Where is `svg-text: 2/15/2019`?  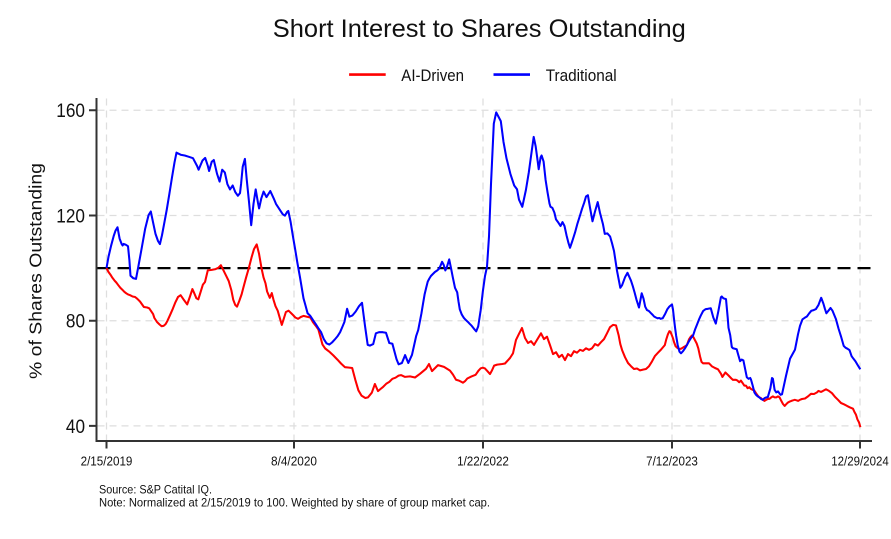
svg-text: 2/15/2019 is located at coordinates (107, 460).